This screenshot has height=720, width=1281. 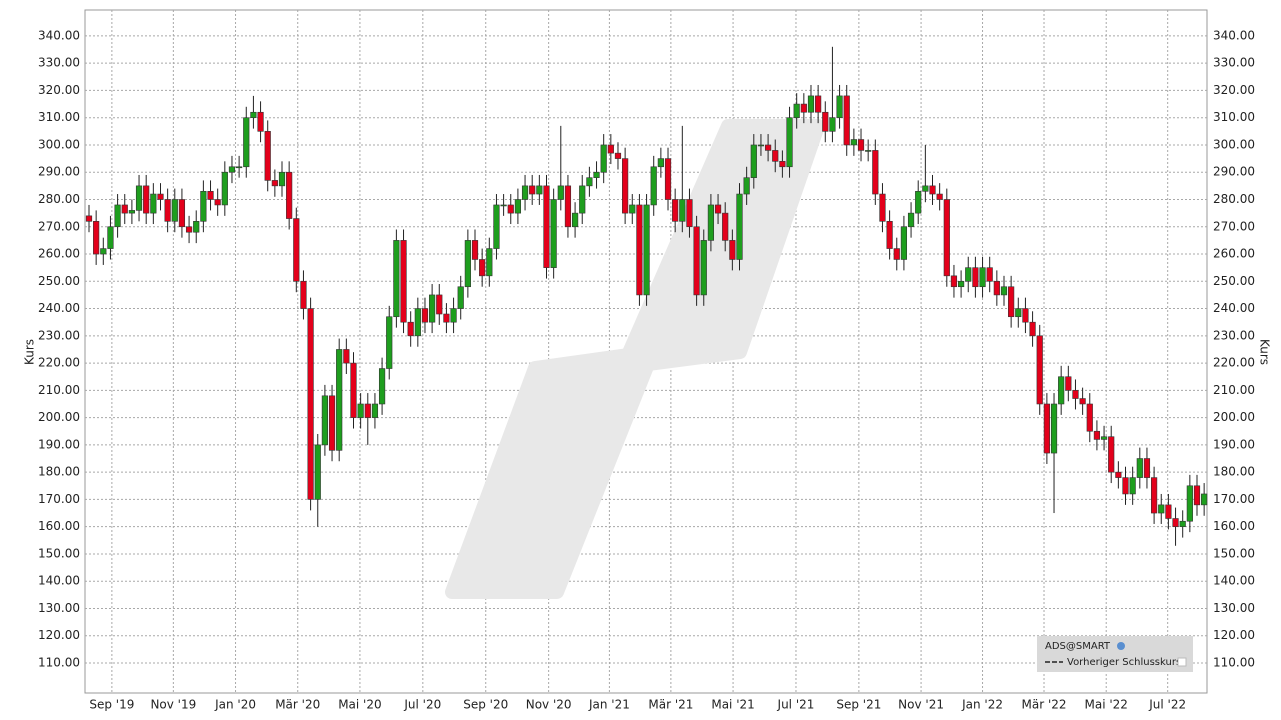 What do you see at coordinates (59, 553) in the screenshot?
I see `y-tick-label: 150.00` at bounding box center [59, 553].